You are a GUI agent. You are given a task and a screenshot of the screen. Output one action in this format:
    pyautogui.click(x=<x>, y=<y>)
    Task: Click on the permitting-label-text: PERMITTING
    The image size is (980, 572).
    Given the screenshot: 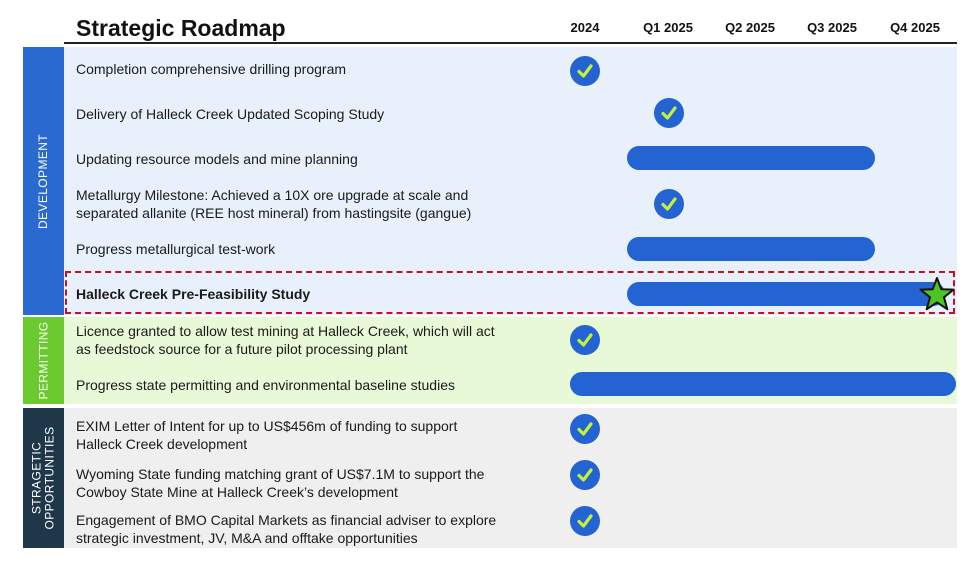 What is the action you would take?
    pyautogui.click(x=43, y=360)
    